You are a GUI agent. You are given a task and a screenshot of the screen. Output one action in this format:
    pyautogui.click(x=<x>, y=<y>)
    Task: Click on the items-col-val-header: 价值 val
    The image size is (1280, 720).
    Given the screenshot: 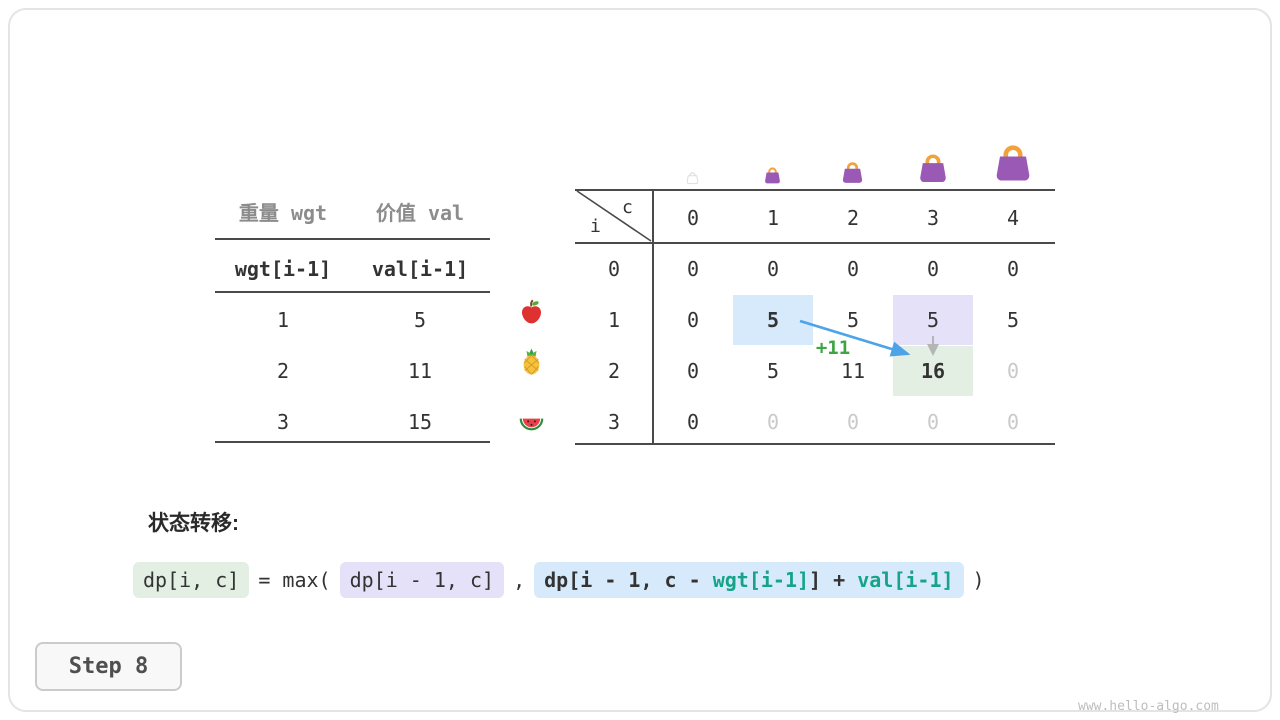 What is the action you would take?
    pyautogui.click(x=420, y=212)
    